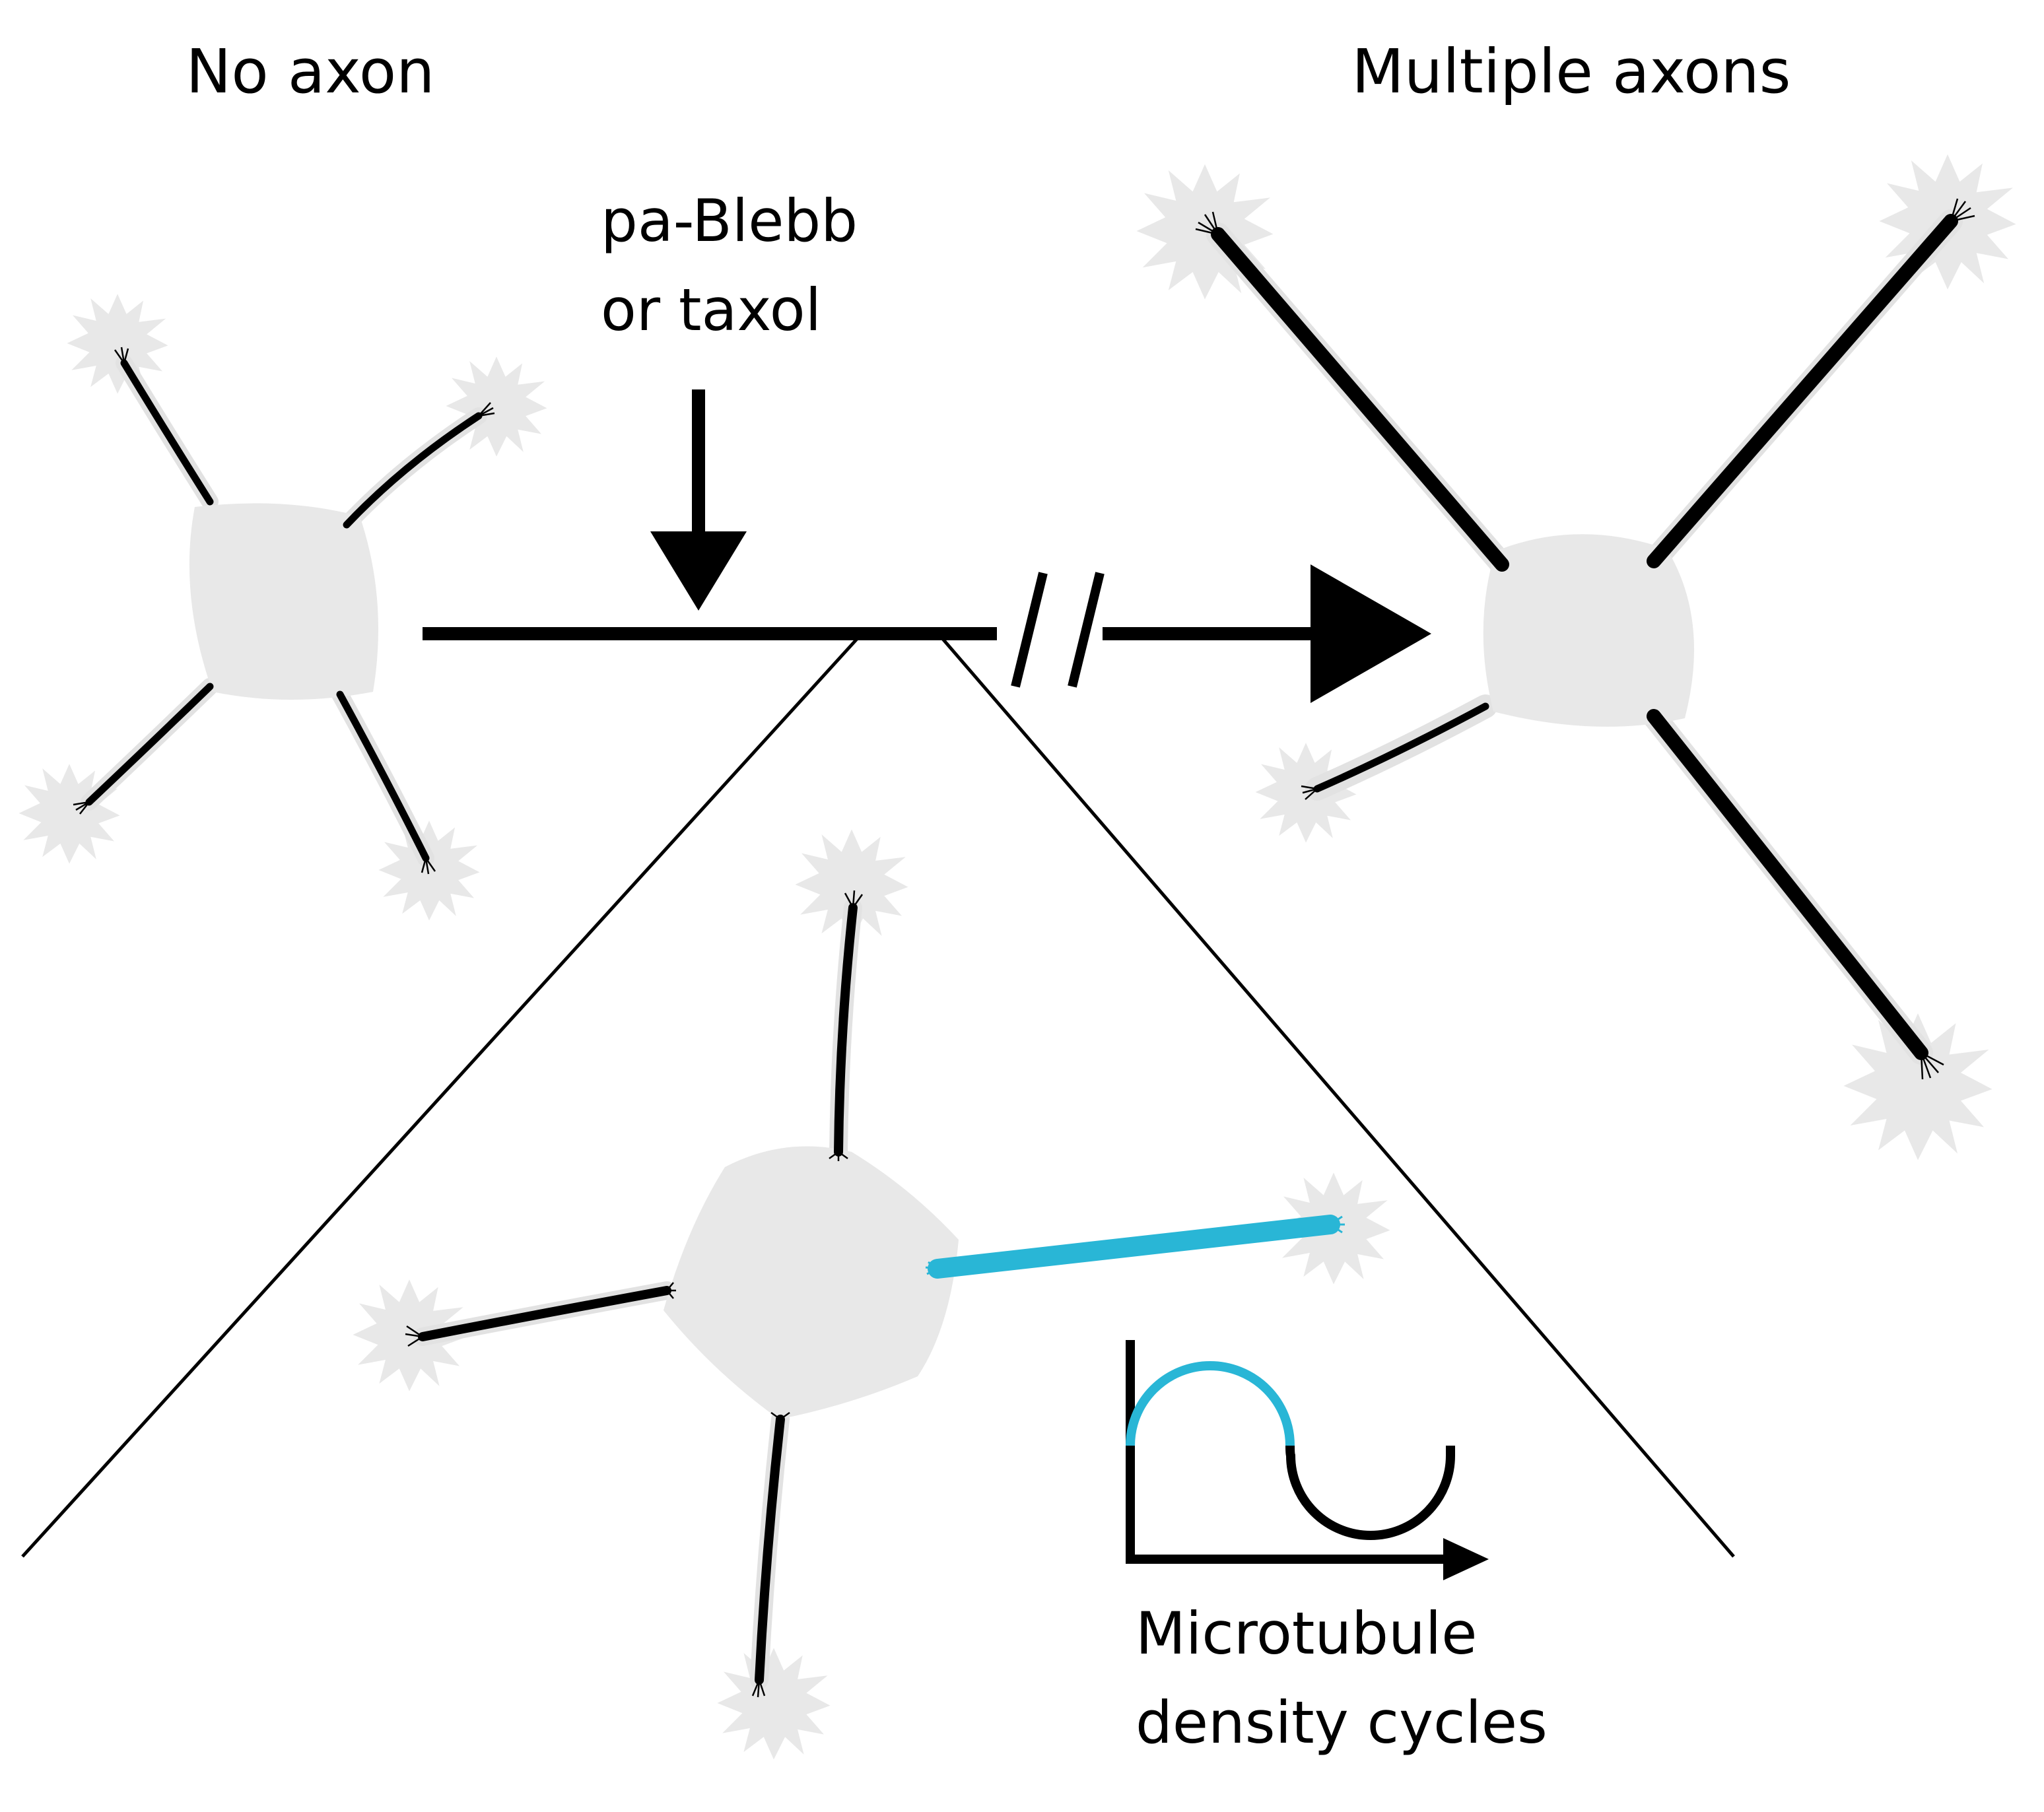 The image size is (2044, 1812). I want to click on label-treatment-line1: pa-Blebb, so click(729, 221).